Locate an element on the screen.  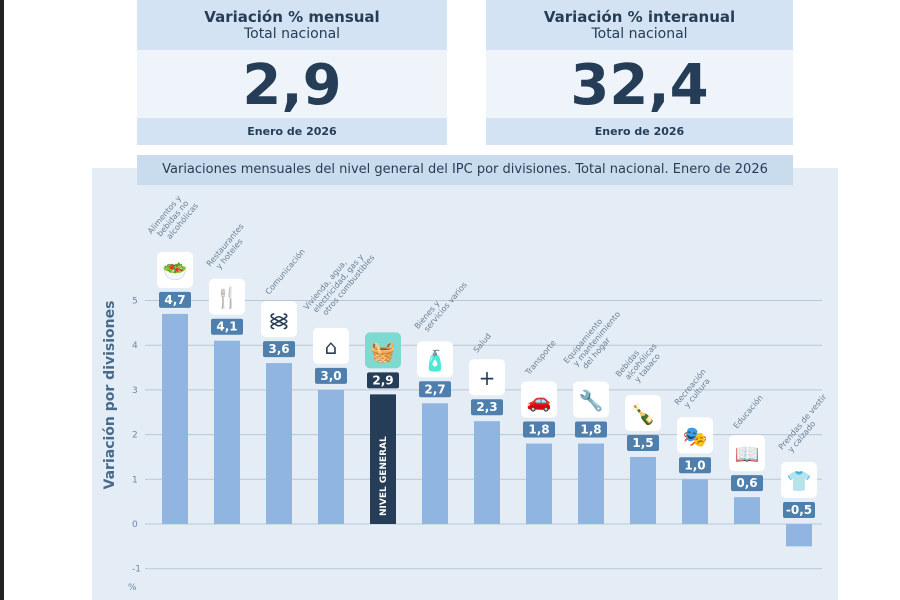
category-label: Transporte is located at coordinates (540, 357).